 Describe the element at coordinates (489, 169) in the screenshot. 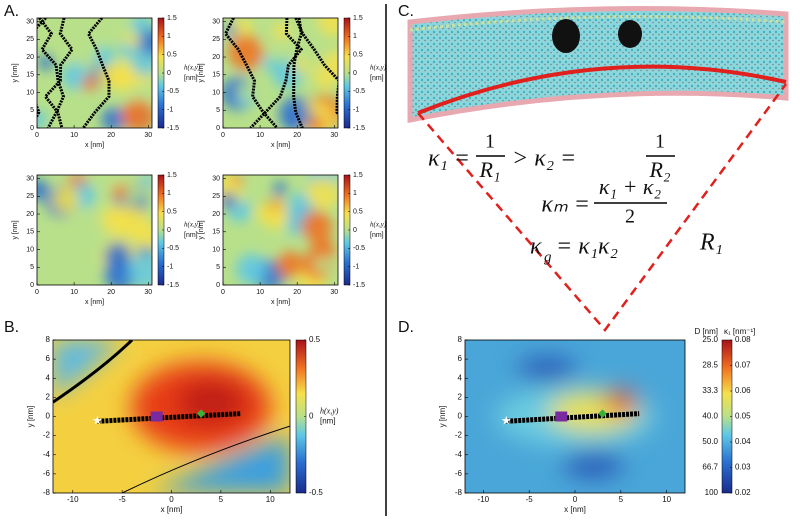

I see `eq1-den: R₁` at that location.